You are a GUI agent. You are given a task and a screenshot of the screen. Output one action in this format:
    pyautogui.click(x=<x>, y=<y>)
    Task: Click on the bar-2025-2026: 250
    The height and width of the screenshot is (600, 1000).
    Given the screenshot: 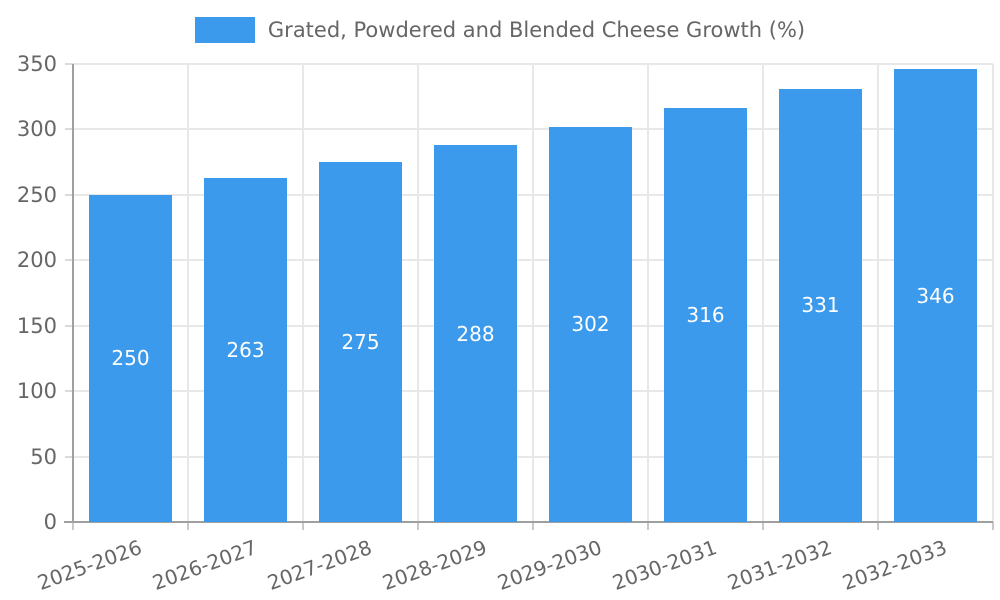 What is the action you would take?
    pyautogui.click(x=130, y=358)
    